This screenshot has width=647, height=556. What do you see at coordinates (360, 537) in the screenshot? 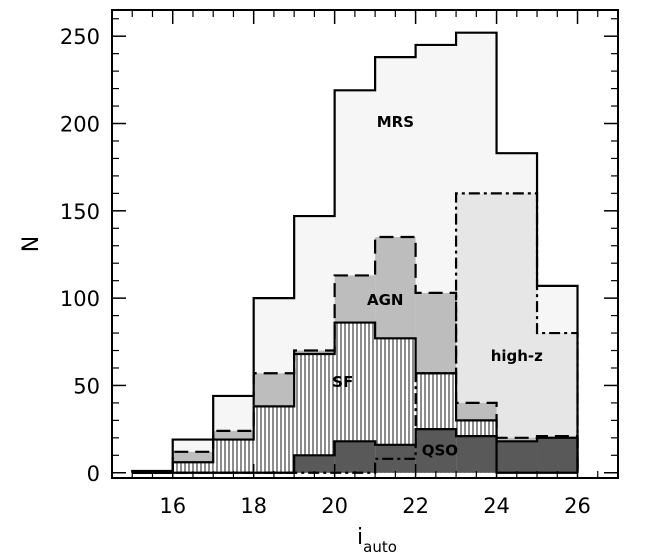
I see `x-axis-title-main: i` at bounding box center [360, 537].